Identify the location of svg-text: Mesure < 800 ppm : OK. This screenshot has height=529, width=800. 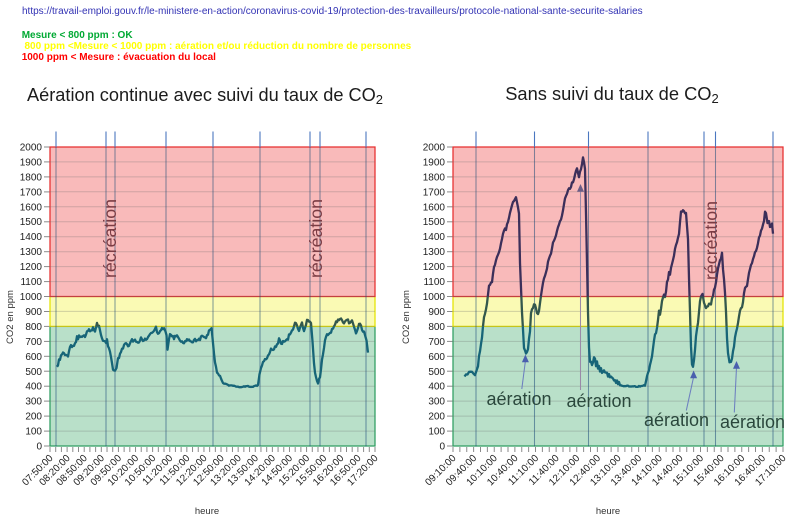
(78, 35).